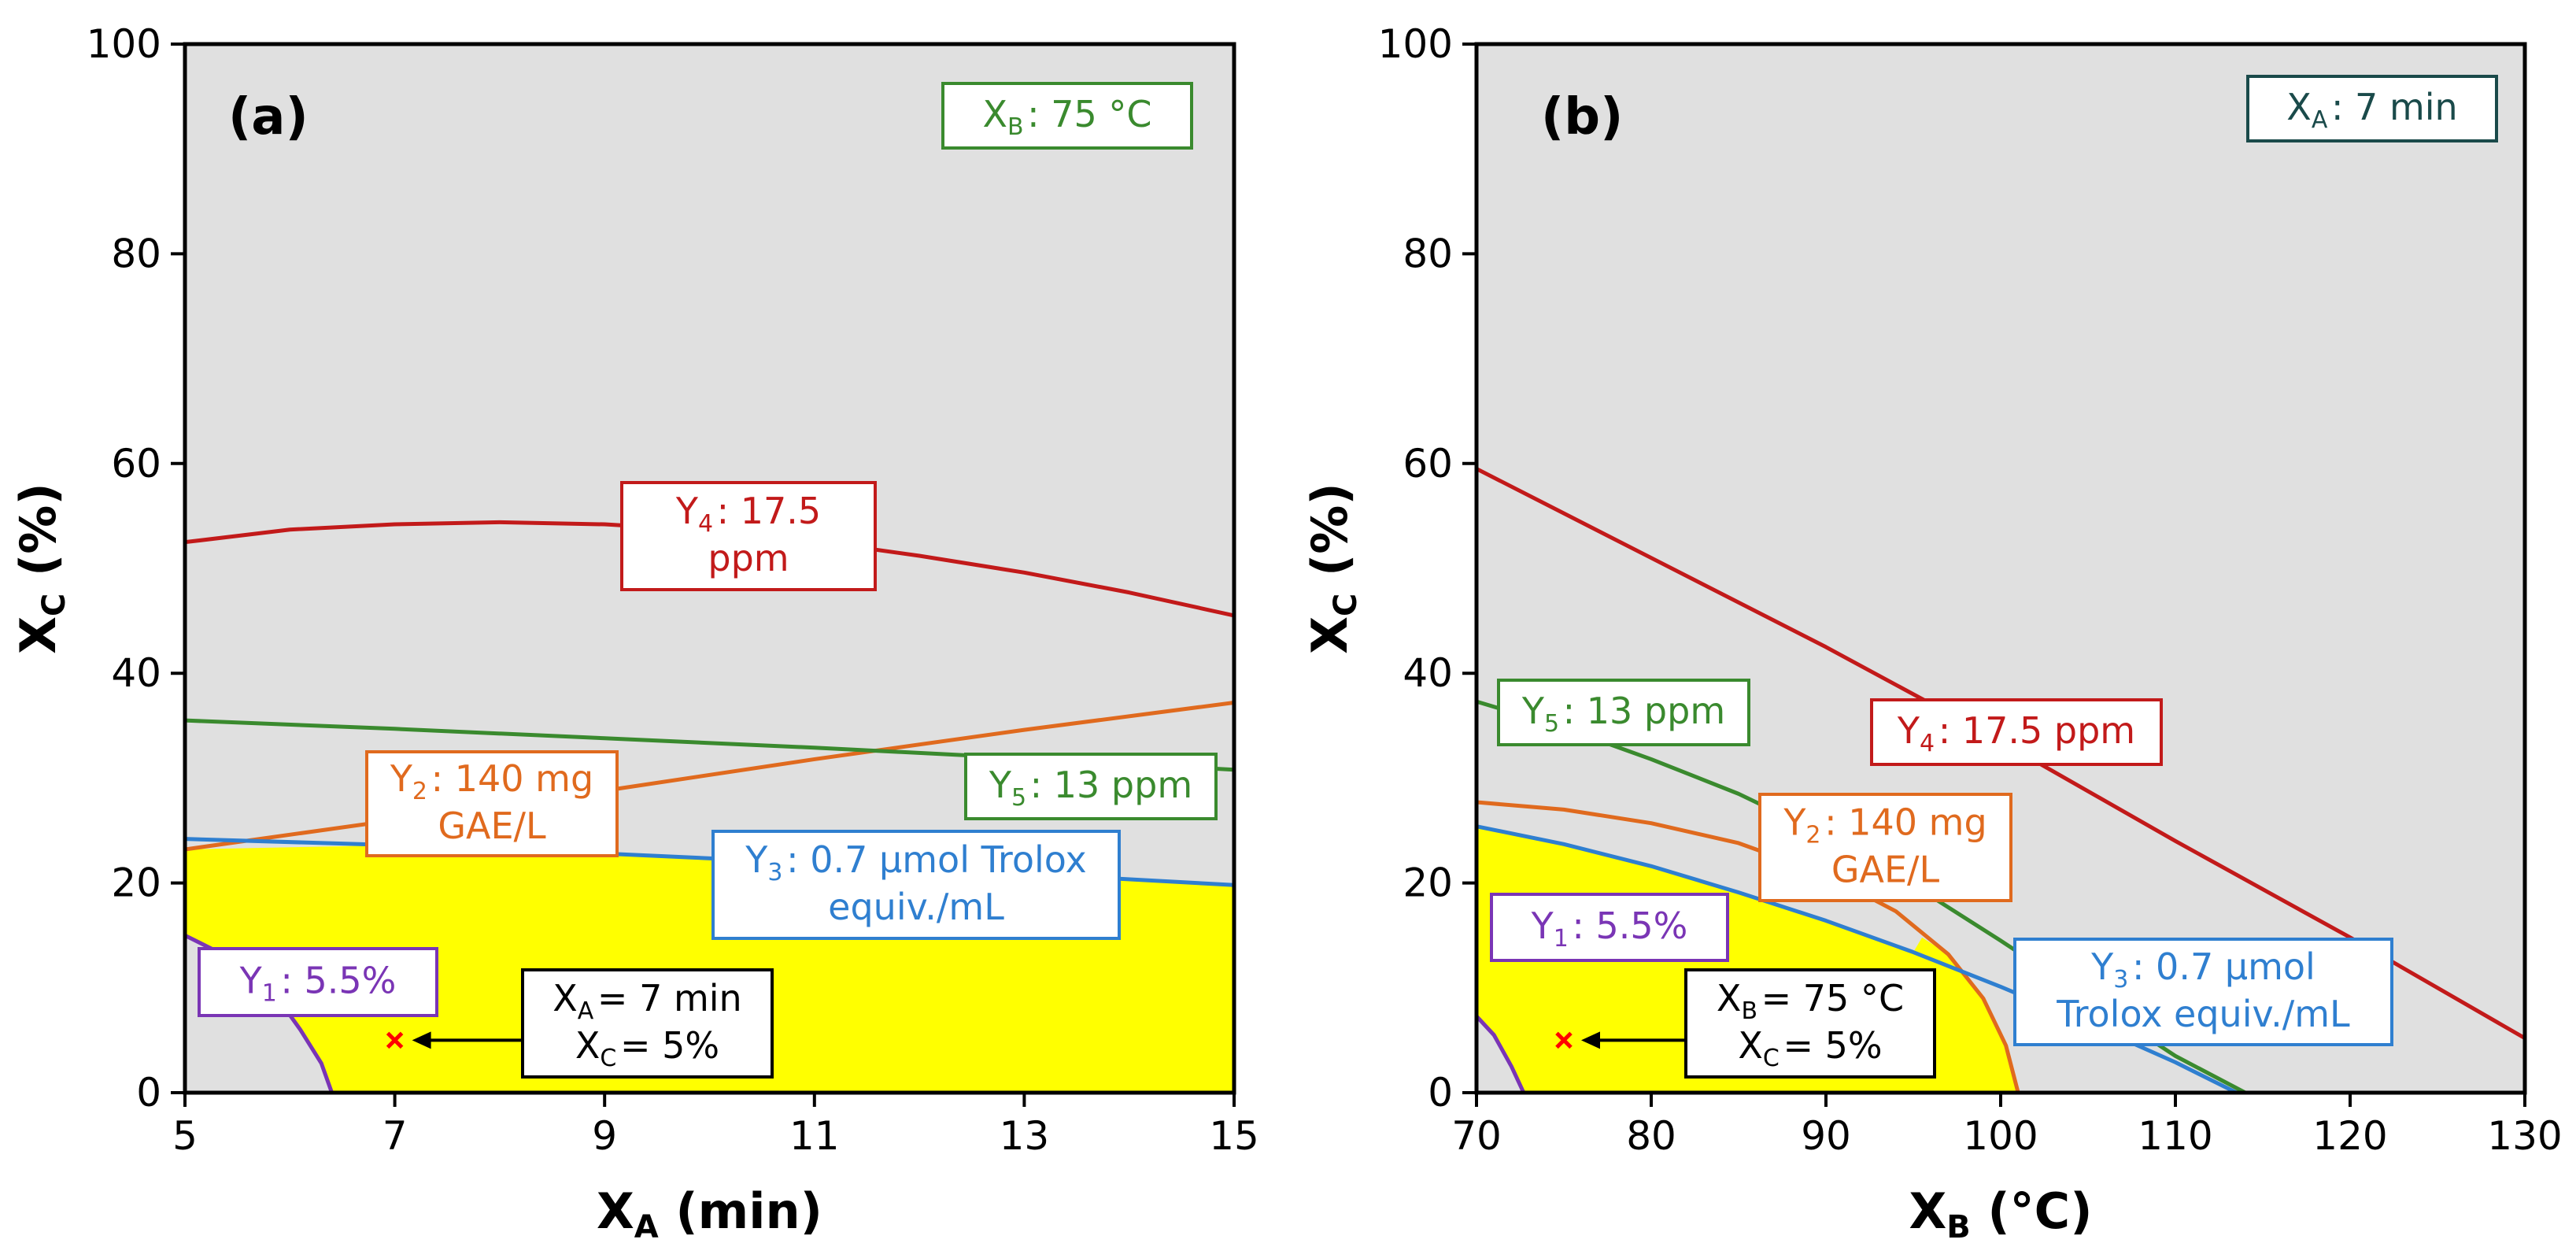 The width and height of the screenshot is (2576, 1258). I want to click on x-tick-label: 9, so click(604, 1136).